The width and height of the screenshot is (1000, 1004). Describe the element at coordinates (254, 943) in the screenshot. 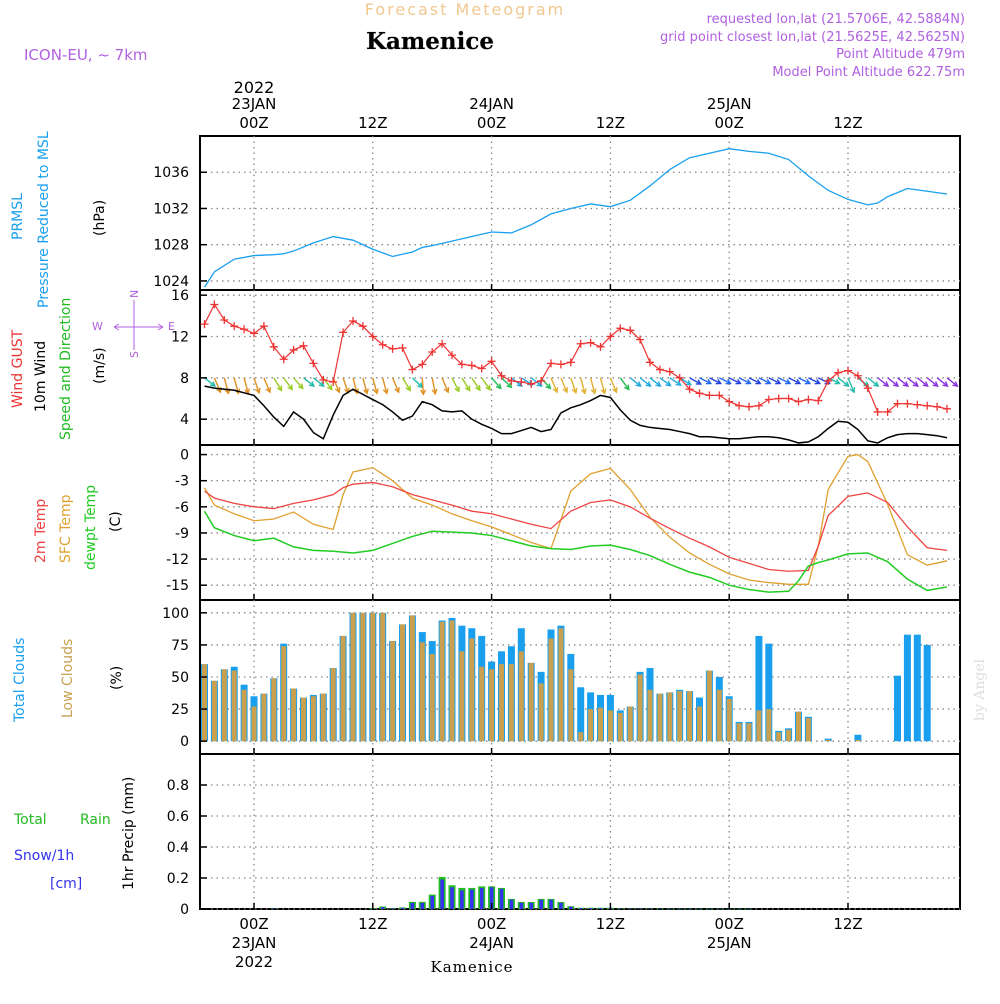

I see `bottom-time-label: 23JAN` at that location.